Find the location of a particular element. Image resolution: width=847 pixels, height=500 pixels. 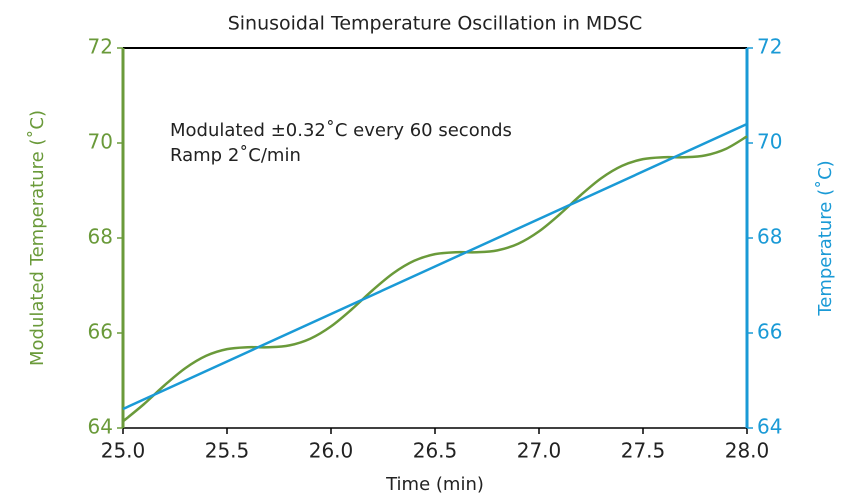

x-tick-label: 28.0 is located at coordinates (747, 451).